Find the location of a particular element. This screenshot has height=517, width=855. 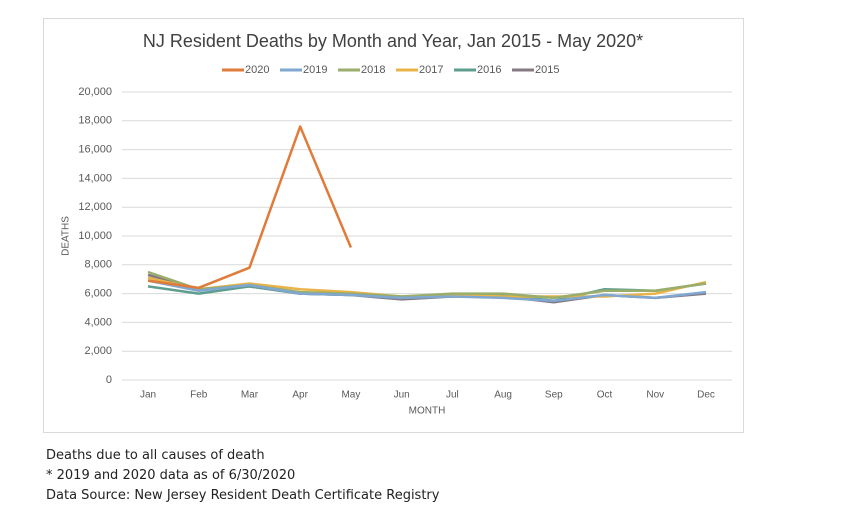

y-tick-label: 2,000 is located at coordinates (98, 351).